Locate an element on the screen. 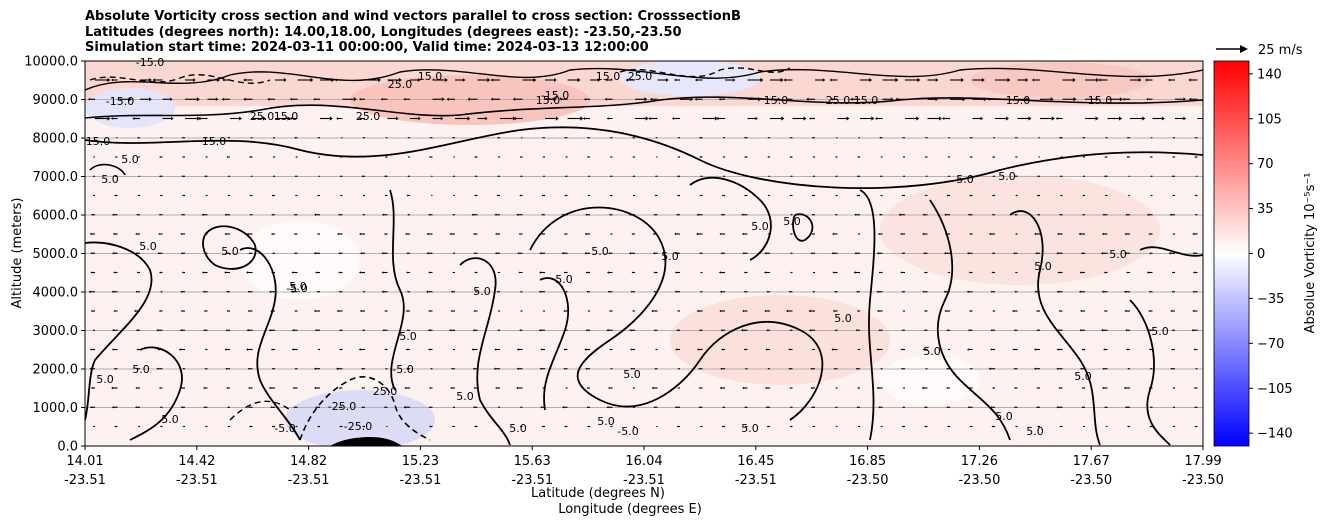  y-tick-label: 3000.0 is located at coordinates (56, 331).